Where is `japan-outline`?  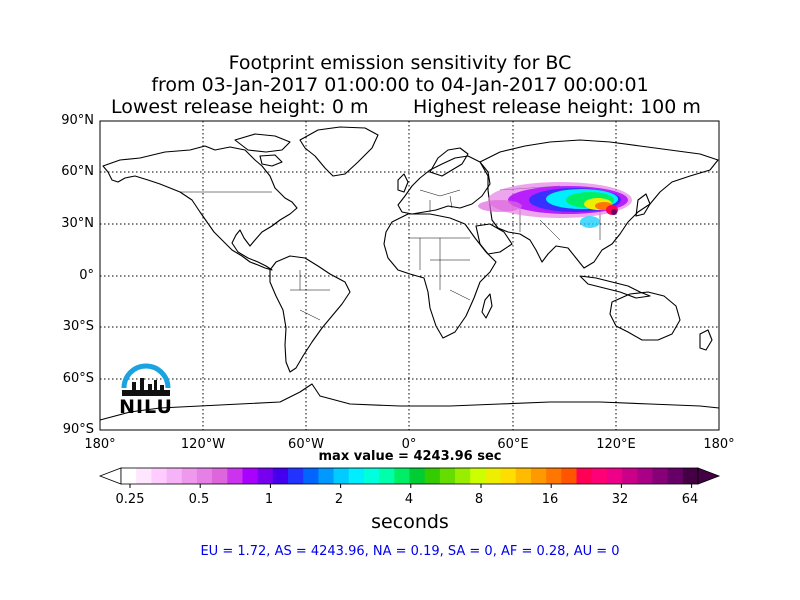 japan-outline is located at coordinates (643, 205).